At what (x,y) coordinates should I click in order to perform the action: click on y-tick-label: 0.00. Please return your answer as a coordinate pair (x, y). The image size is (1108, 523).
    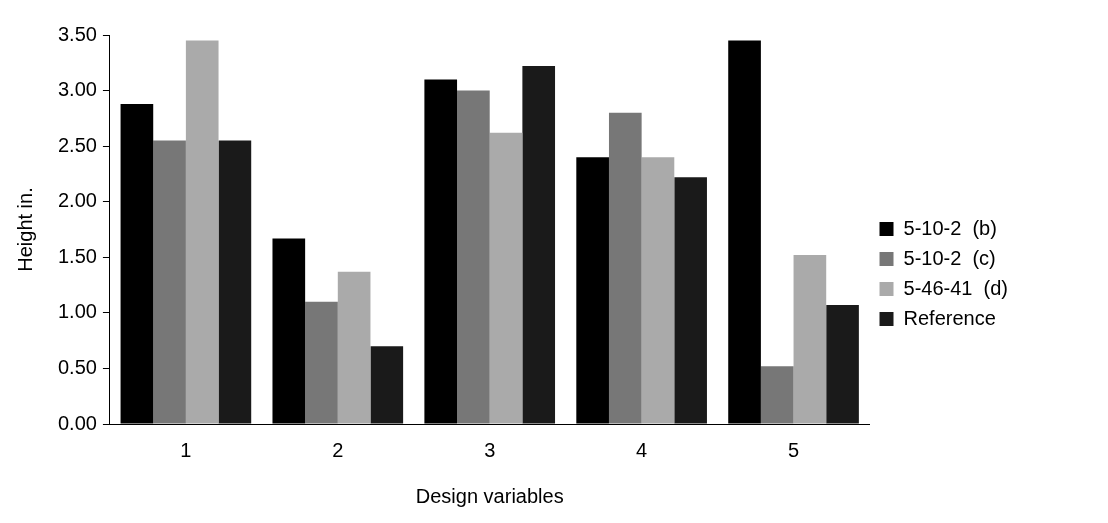
    Looking at the image, I should click on (77, 422).